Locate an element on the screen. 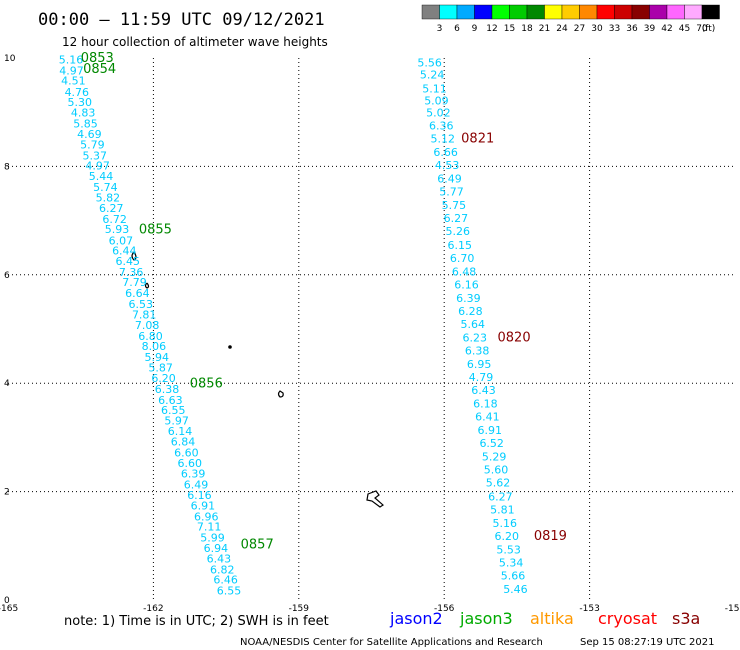  wave-height-label: 6.70 is located at coordinates (462, 258).